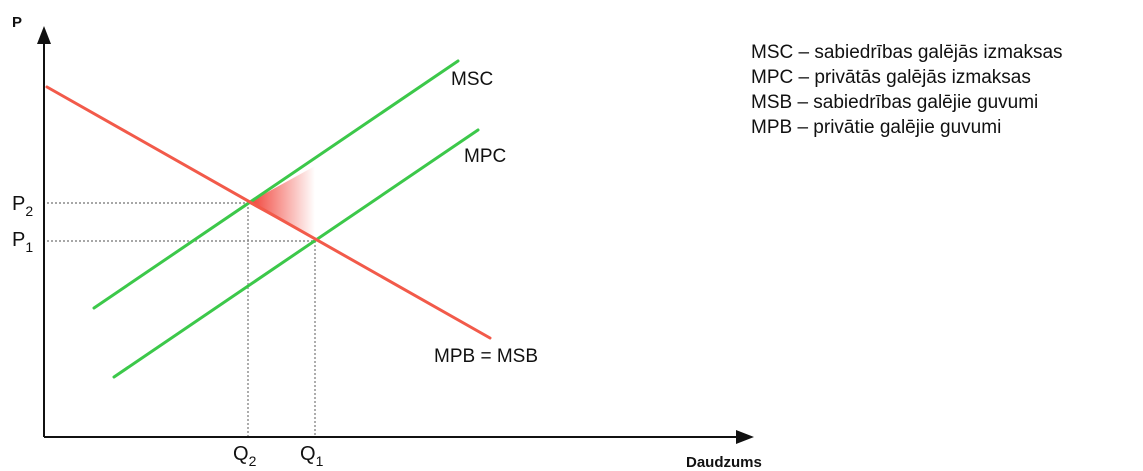 The image size is (1143, 471). Describe the element at coordinates (22, 206) in the screenshot. I see `p2-tick-label: P2` at that location.